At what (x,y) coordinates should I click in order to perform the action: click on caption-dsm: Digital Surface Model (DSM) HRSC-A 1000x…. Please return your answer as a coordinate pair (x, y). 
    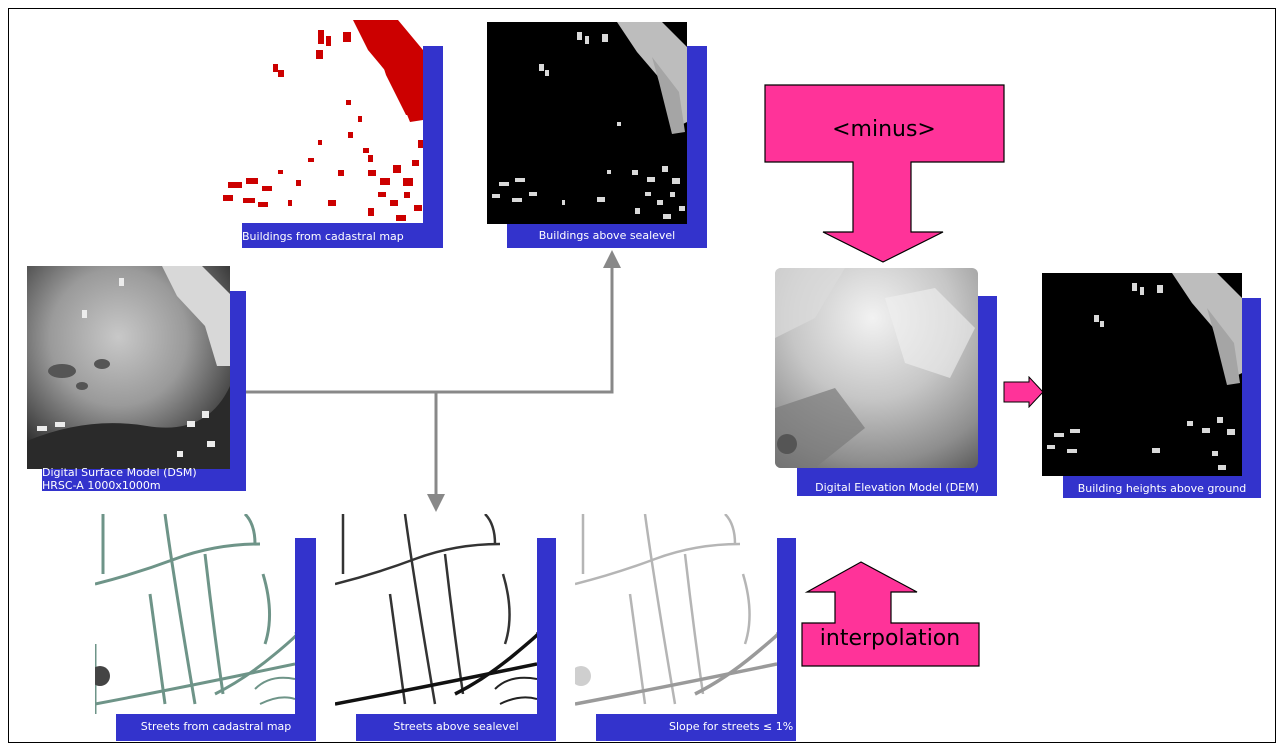
    Looking at the image, I should click on (119, 479).